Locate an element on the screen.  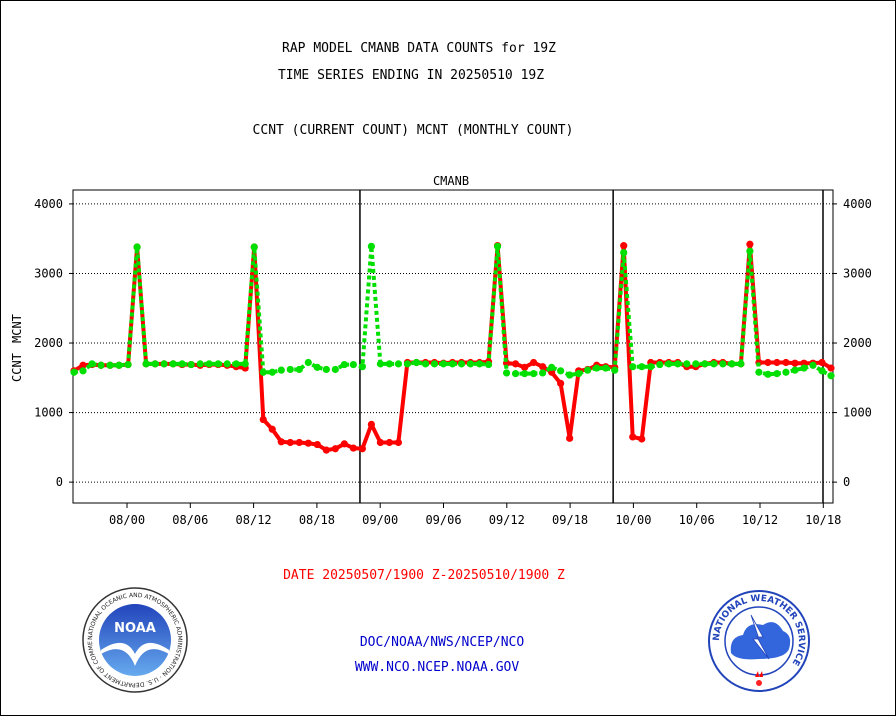
x-tick-label: 09/18 is located at coordinates (570, 520).